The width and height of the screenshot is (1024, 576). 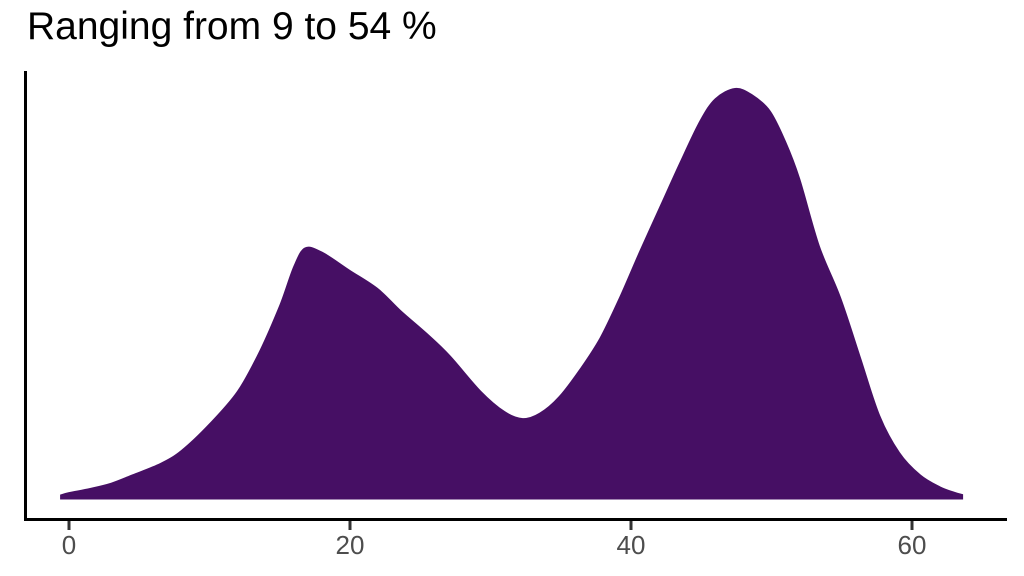 What do you see at coordinates (631, 545) in the screenshot?
I see `x-axis-tick-label: 40` at bounding box center [631, 545].